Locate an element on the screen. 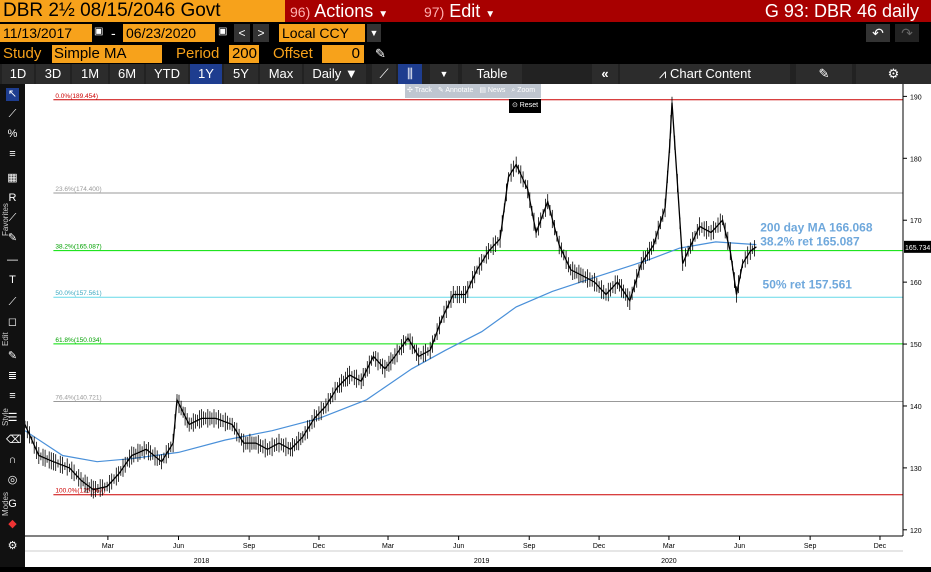 This screenshot has width=931, height=572. y-tick-label: 180 is located at coordinates (916, 159).